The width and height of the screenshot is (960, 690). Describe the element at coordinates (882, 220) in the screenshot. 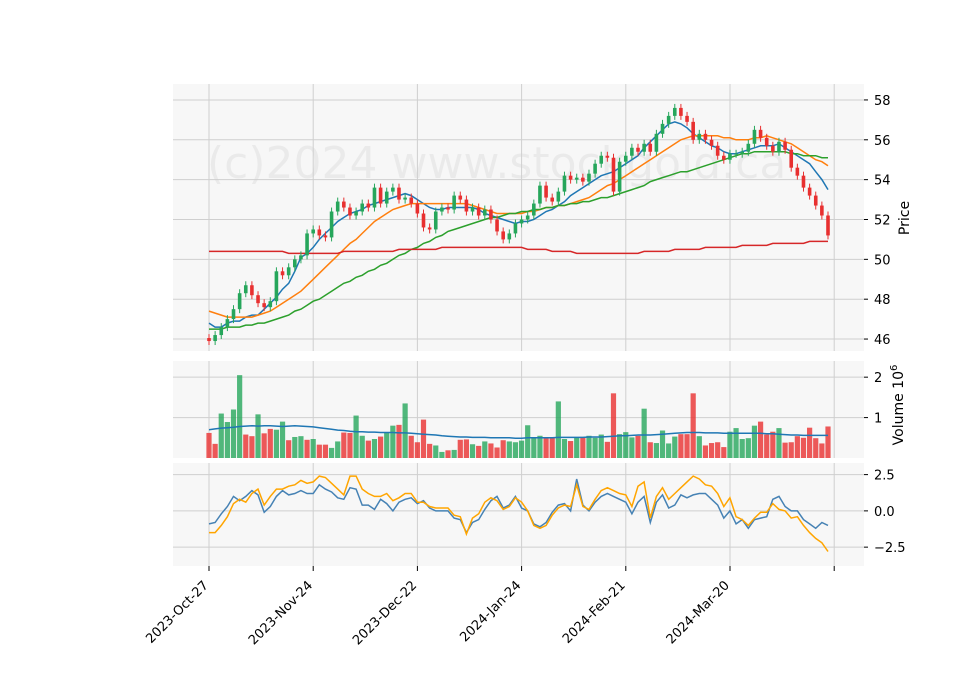

I see `y-tick-label: 52` at that location.